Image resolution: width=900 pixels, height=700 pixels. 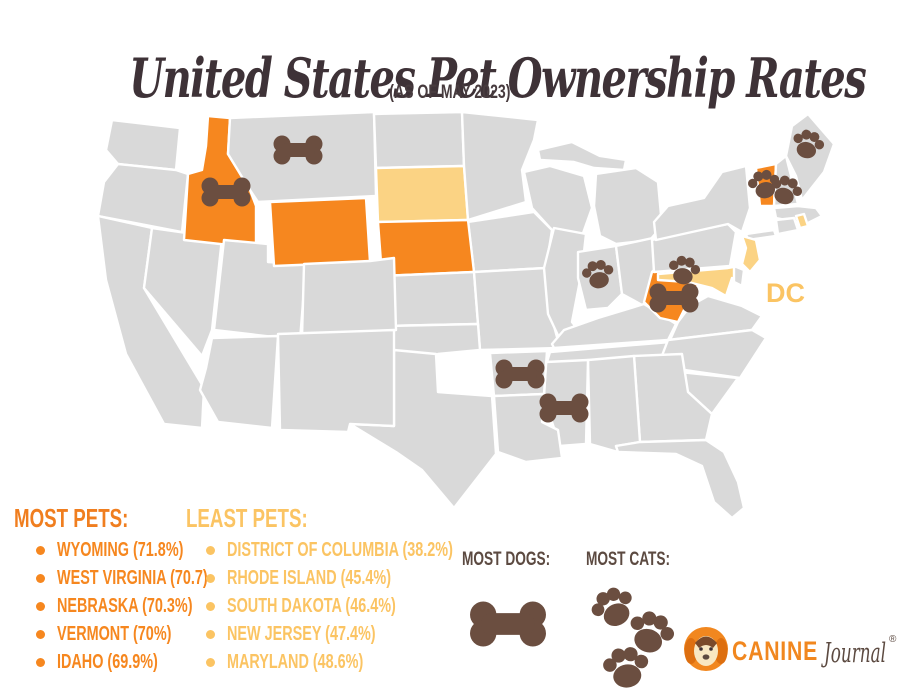 I want to click on brand-logo: CANINE Journal ®, so click(x=790, y=649).